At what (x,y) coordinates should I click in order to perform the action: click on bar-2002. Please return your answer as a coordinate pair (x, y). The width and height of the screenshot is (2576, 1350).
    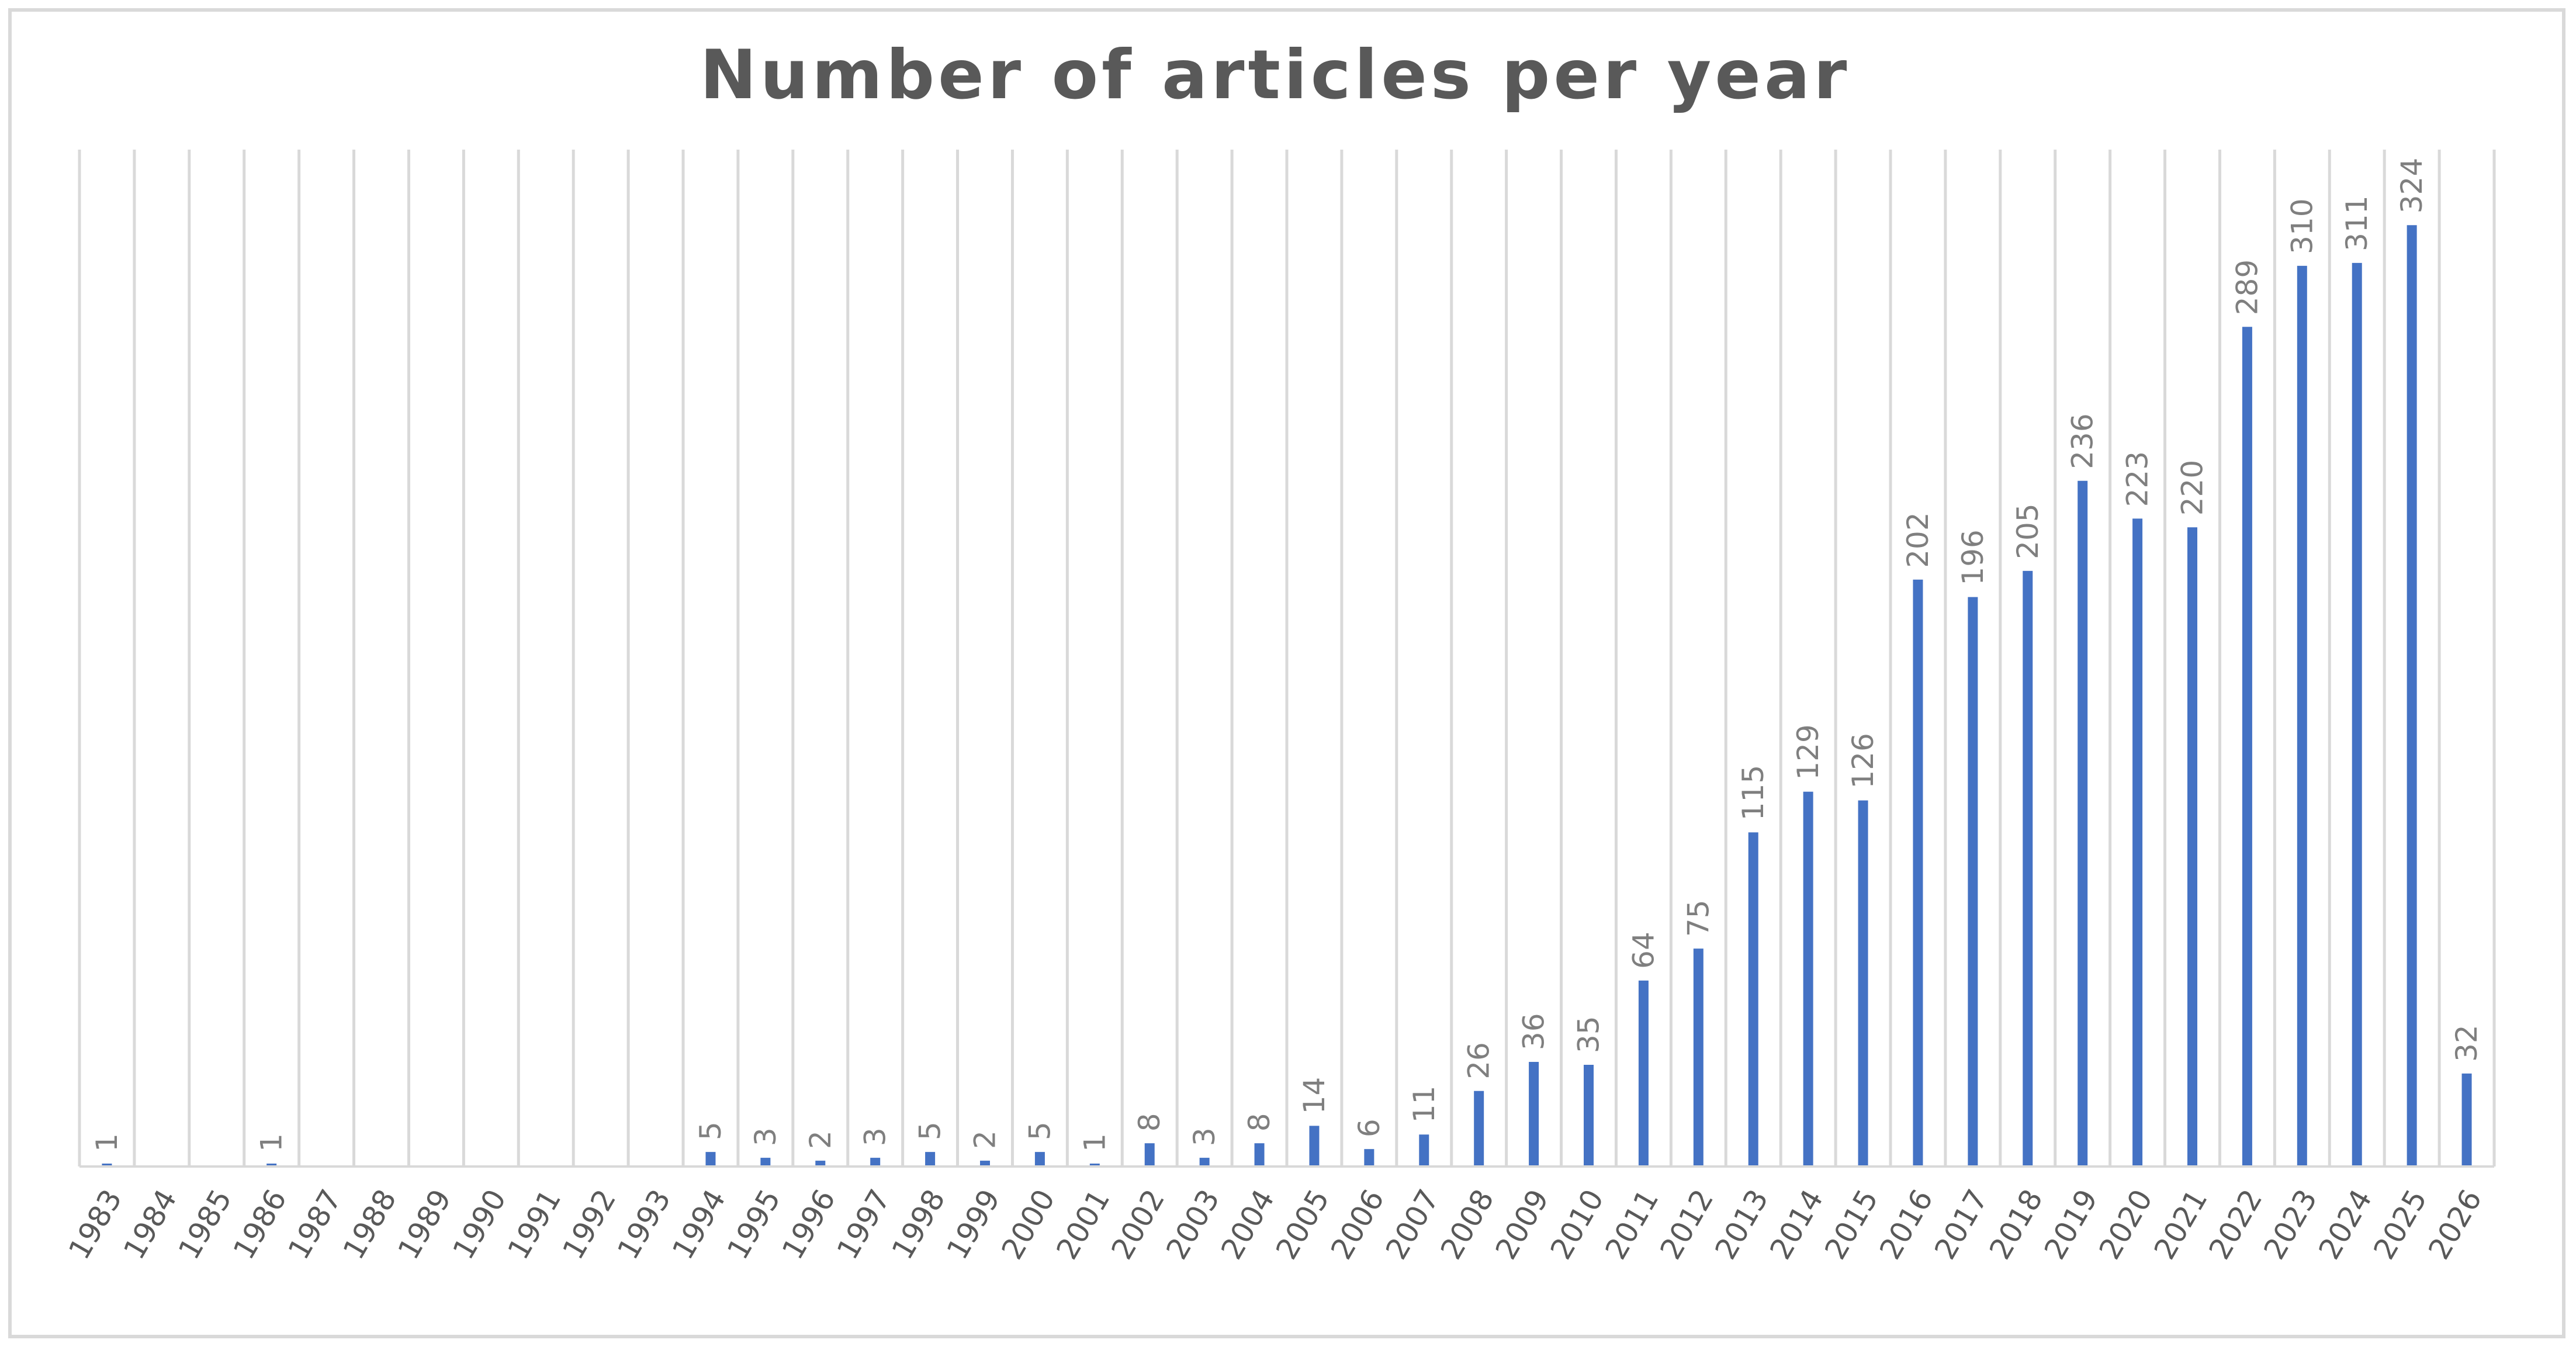
    Looking at the image, I should click on (1150, 1154).